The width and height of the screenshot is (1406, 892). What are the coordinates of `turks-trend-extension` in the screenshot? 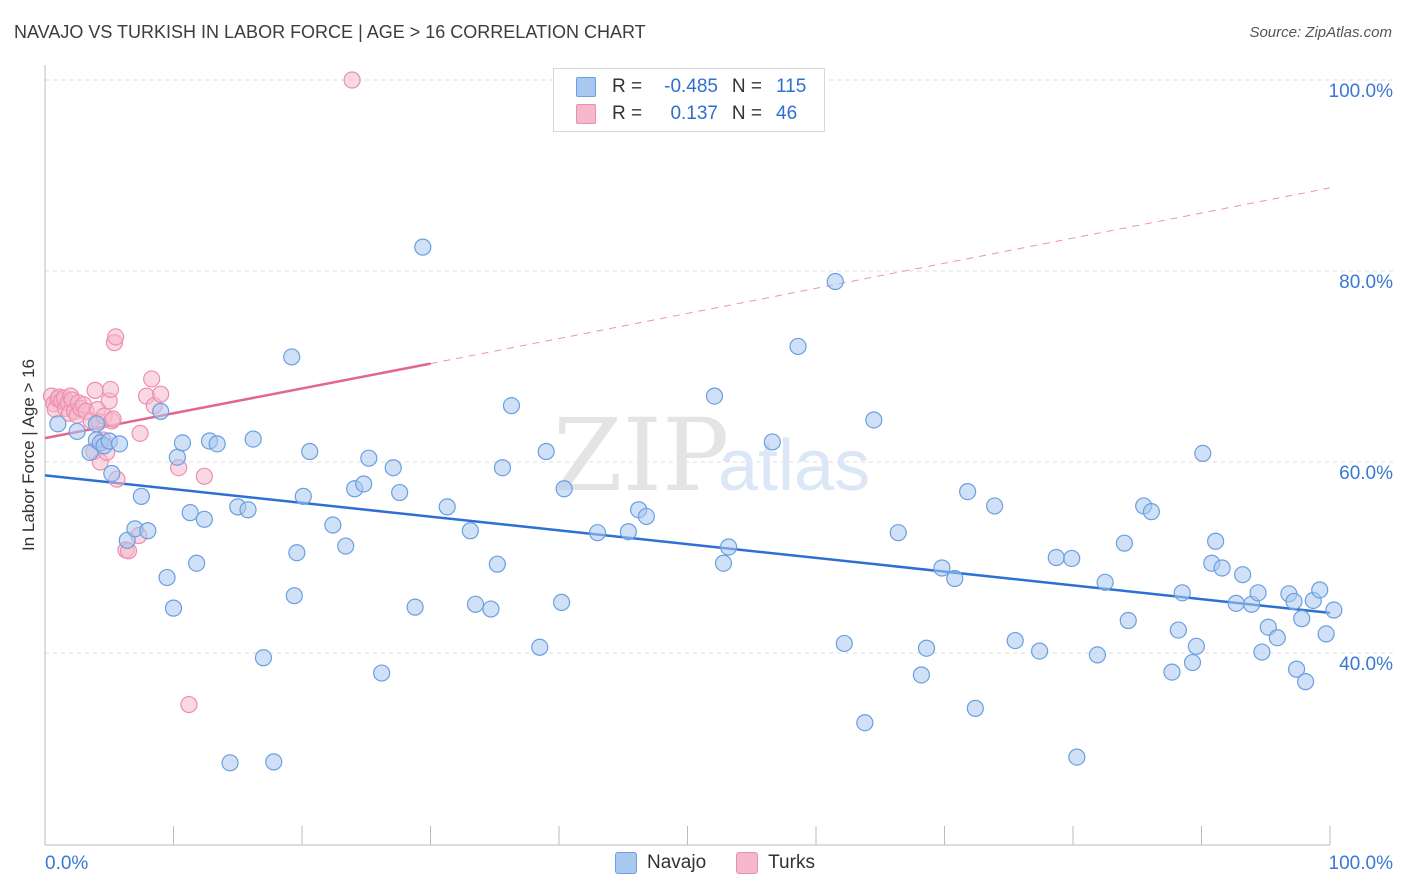 It's located at (880, 276).